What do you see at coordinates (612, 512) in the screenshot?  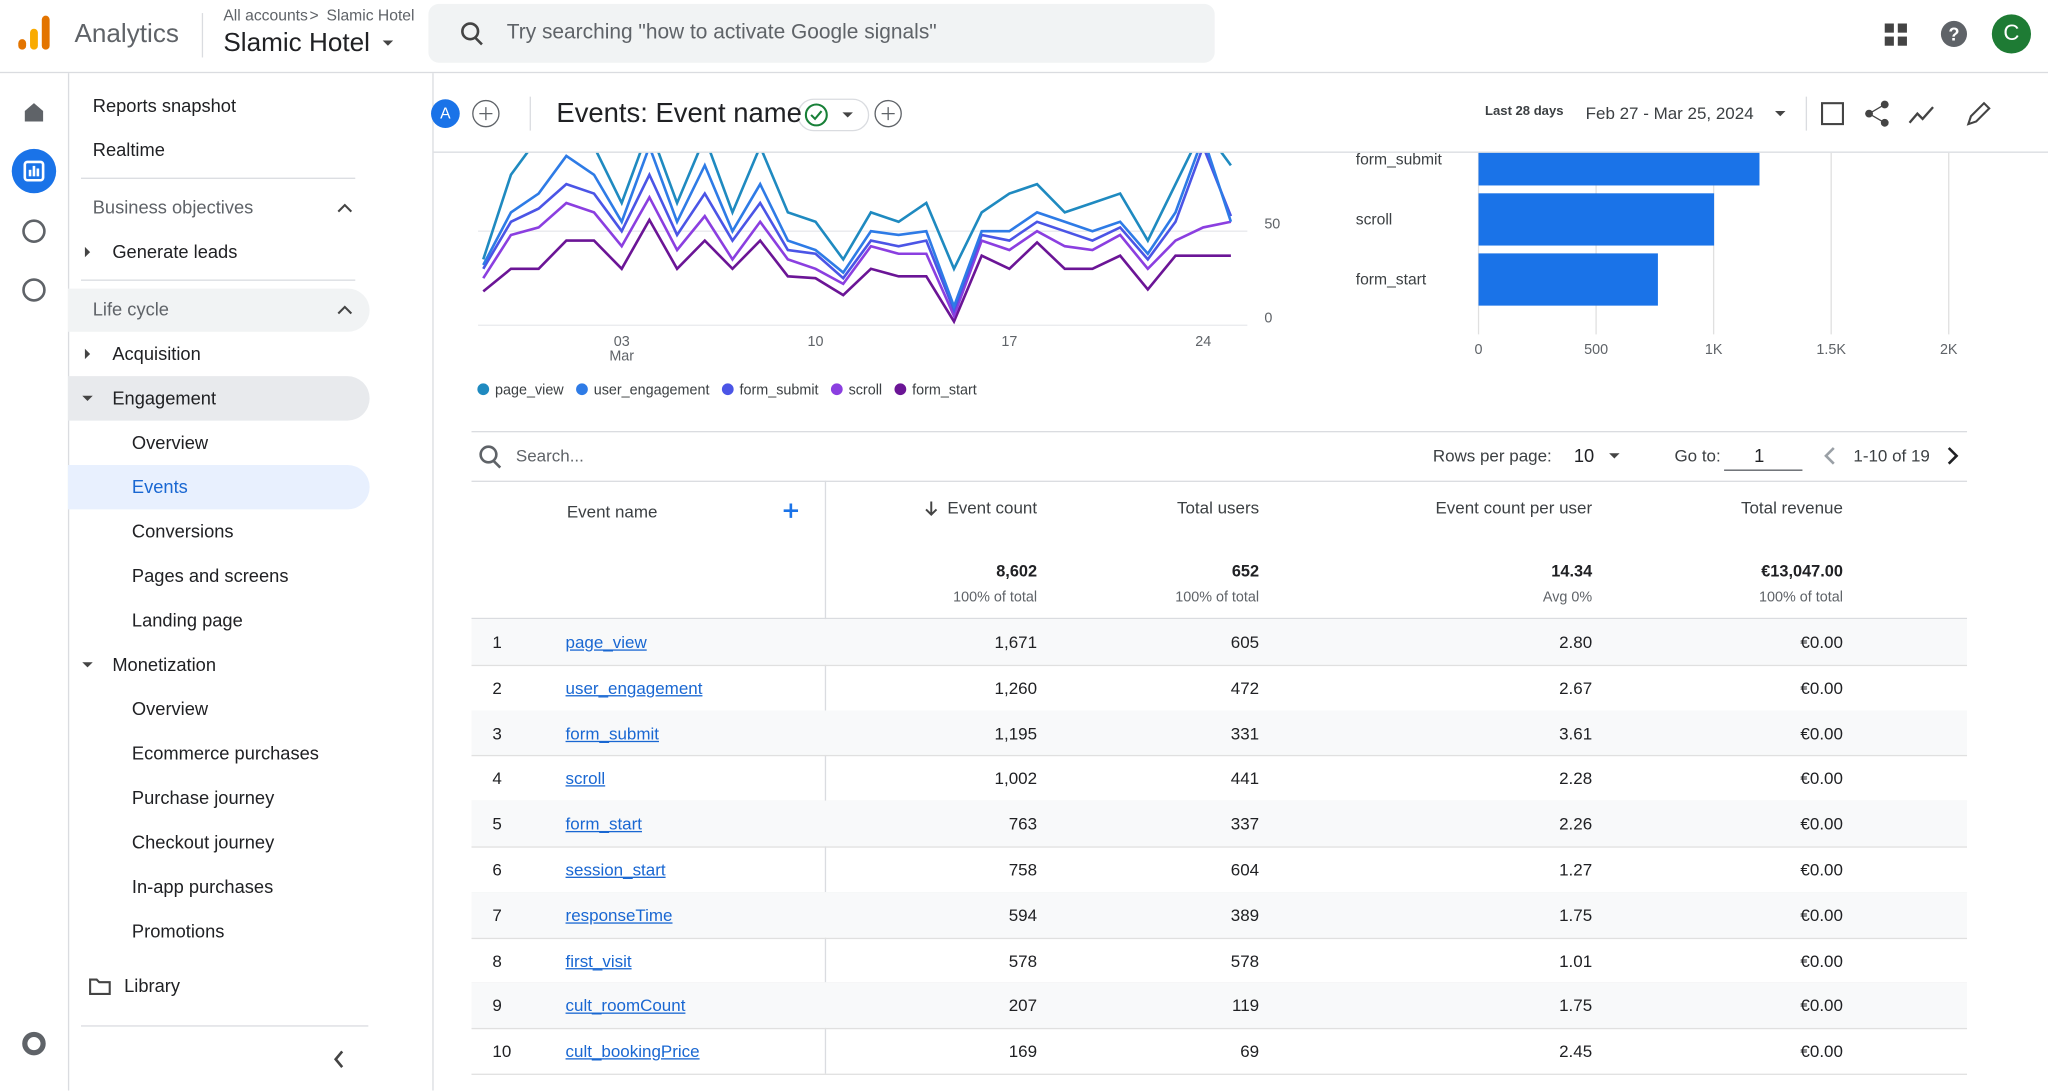 I see `column-header: Event name` at bounding box center [612, 512].